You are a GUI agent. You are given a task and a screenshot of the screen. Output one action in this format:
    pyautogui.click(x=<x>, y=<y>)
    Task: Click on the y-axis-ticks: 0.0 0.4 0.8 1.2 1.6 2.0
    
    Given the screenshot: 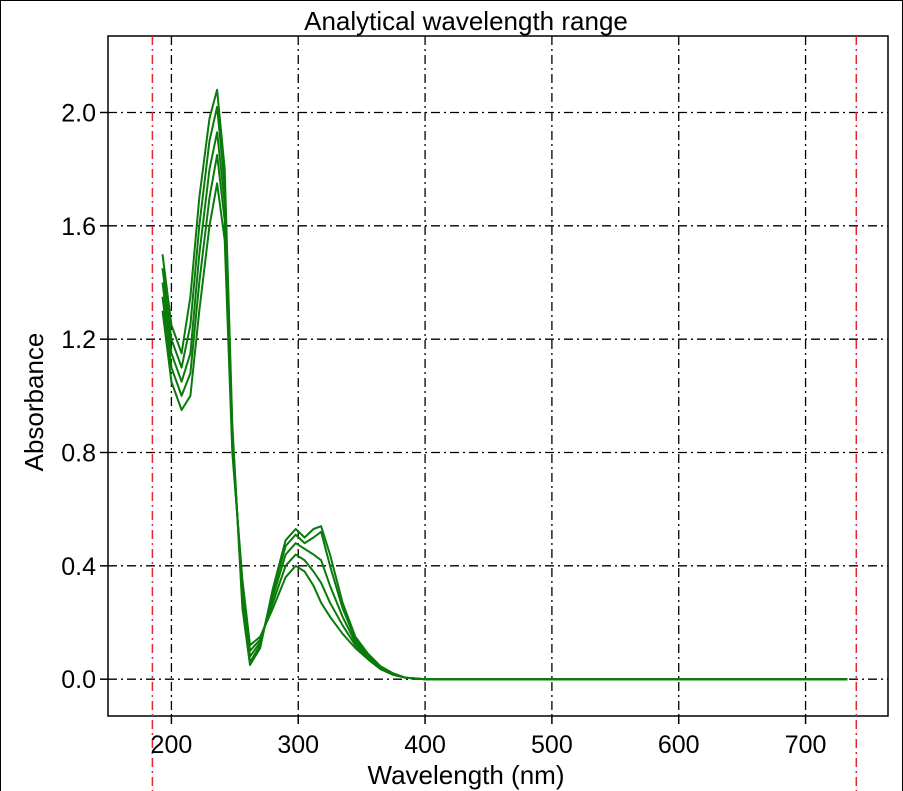 What is the action you would take?
    pyautogui.click(x=84, y=397)
    